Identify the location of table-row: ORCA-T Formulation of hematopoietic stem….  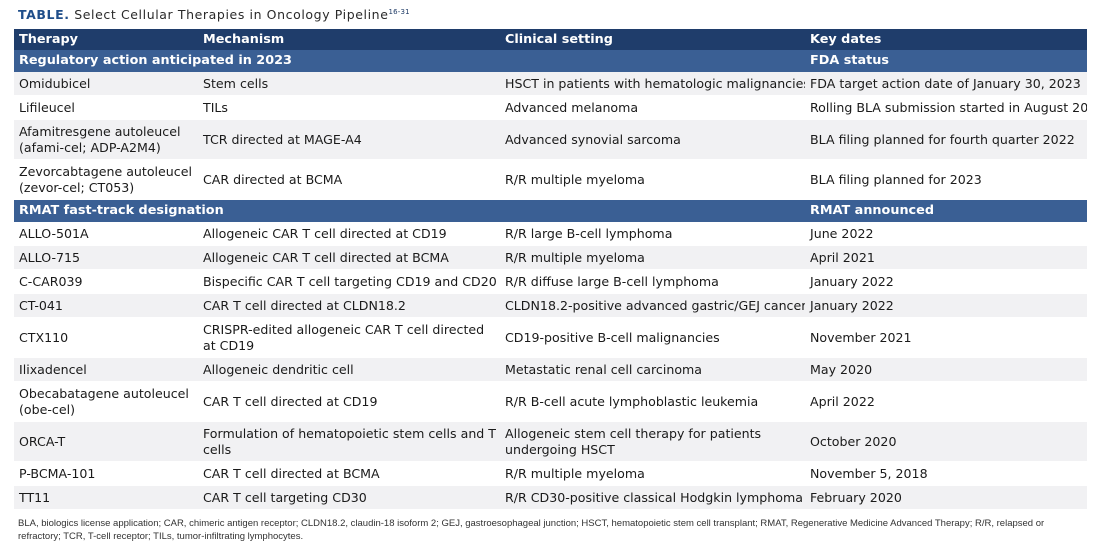
(550, 441).